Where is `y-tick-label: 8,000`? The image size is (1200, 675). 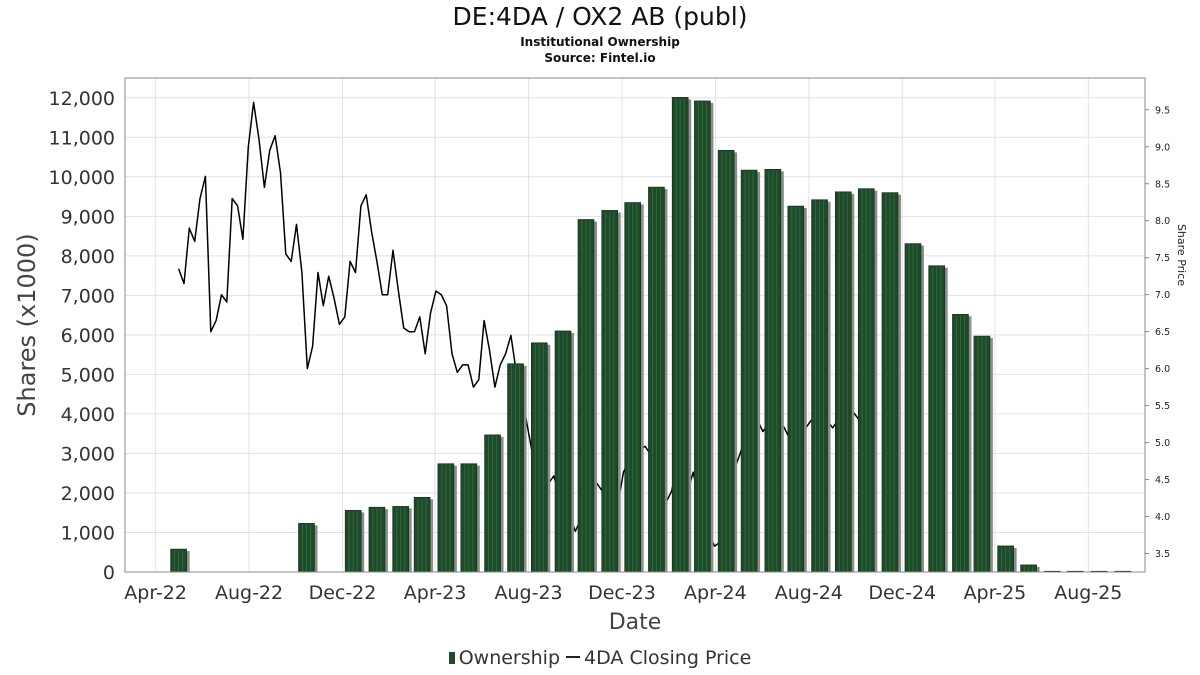 y-tick-label: 8,000 is located at coordinates (88, 257).